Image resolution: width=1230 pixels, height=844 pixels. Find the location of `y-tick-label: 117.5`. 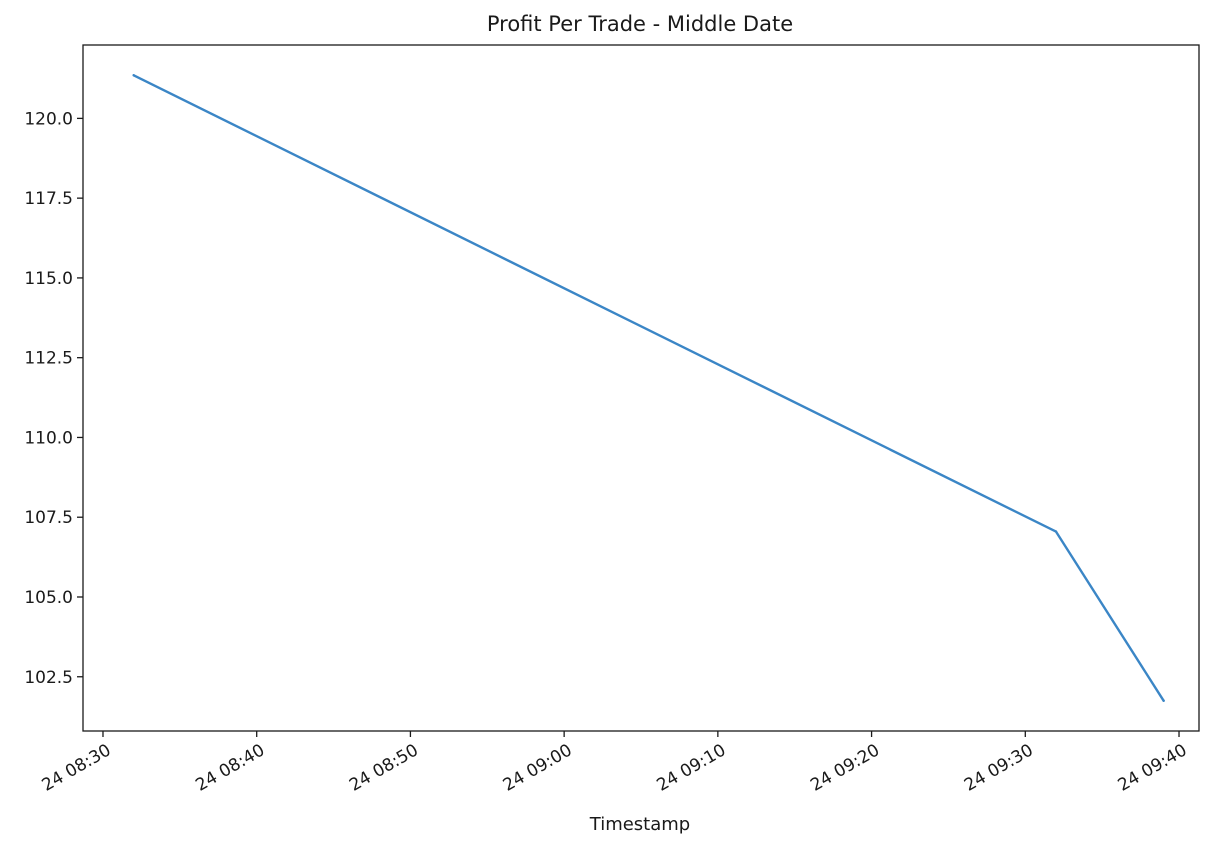

y-tick-label: 117.5 is located at coordinates (48, 199).